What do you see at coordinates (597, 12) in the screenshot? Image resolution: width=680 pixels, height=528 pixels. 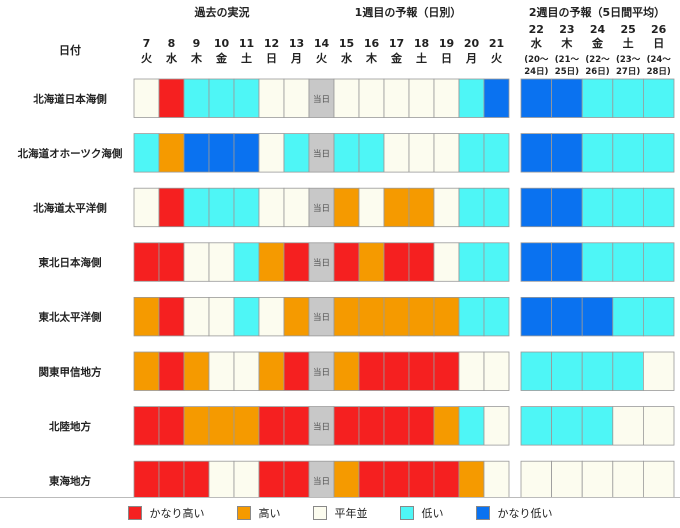 I see `section-title-week2: 2週目の予報（5日間平均）` at bounding box center [597, 12].